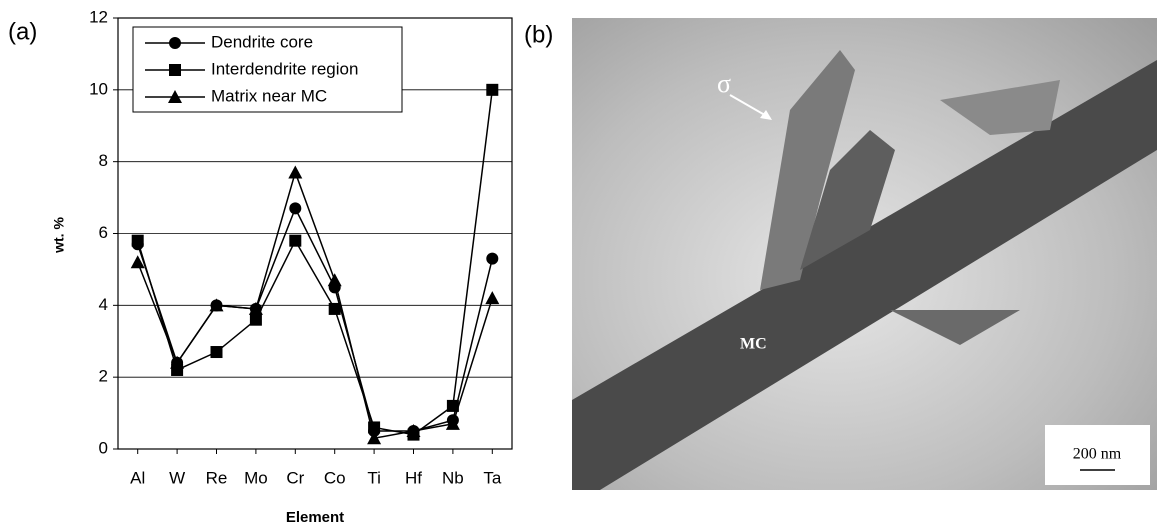 The image size is (1157, 531). I want to click on x-tick-label: Cr, so click(295, 477).